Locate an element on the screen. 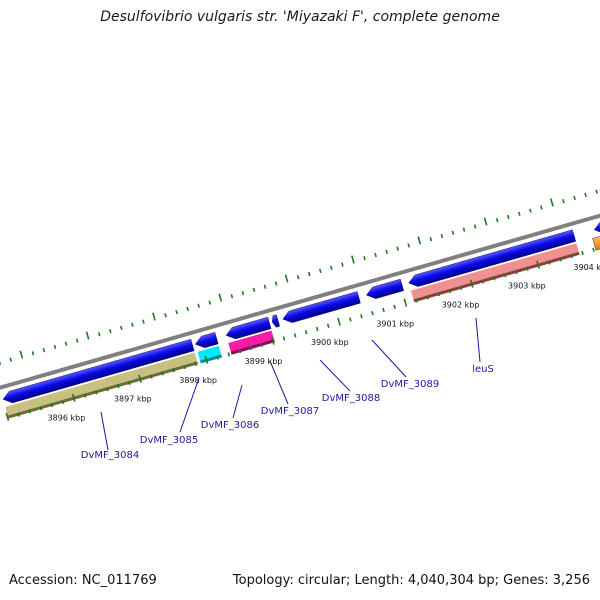  feature-bar-edge is located at coordinates (211, 359).